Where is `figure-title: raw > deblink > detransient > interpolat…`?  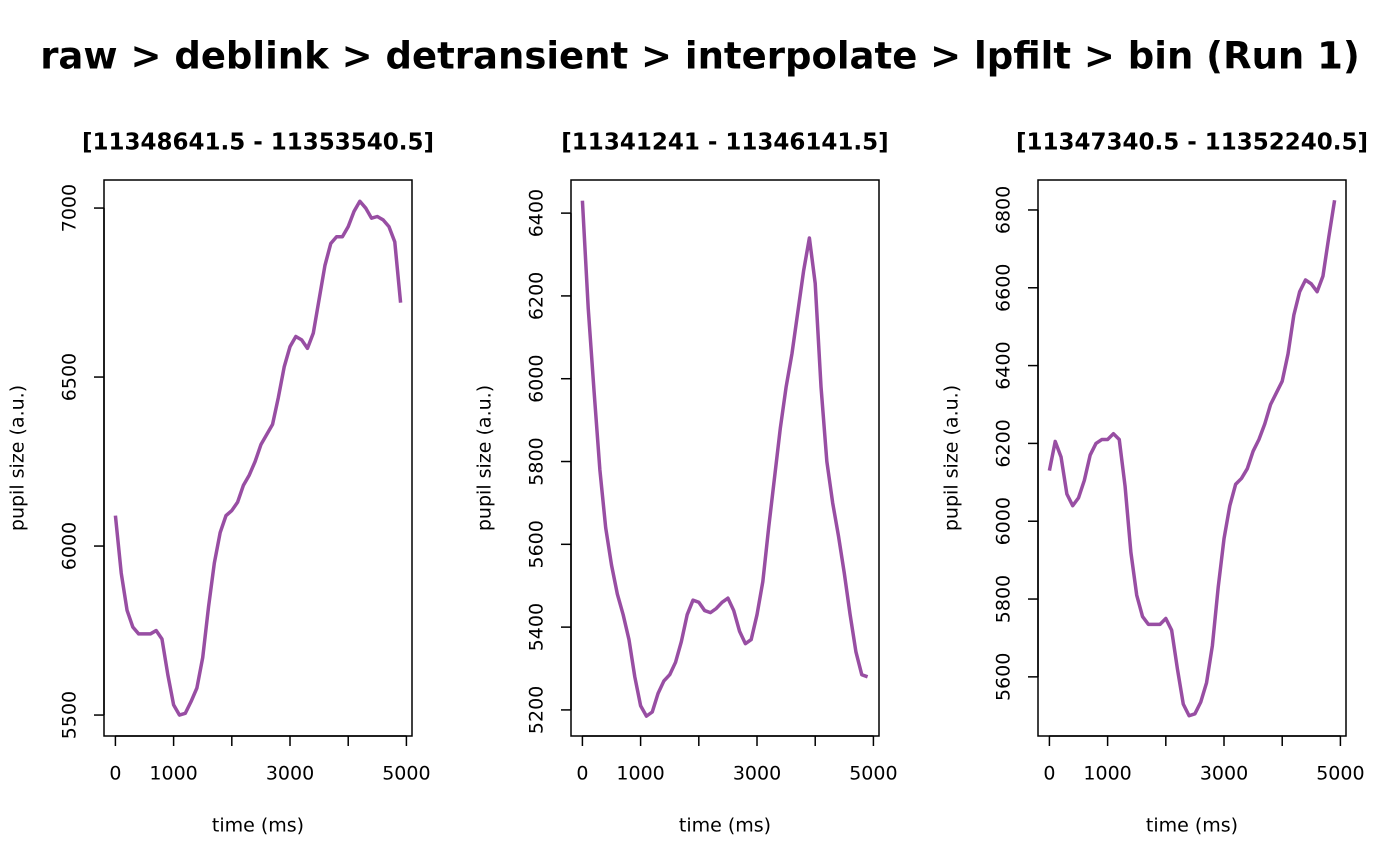
figure-title: raw > deblink > detransient > interpolat… is located at coordinates (700, 56).